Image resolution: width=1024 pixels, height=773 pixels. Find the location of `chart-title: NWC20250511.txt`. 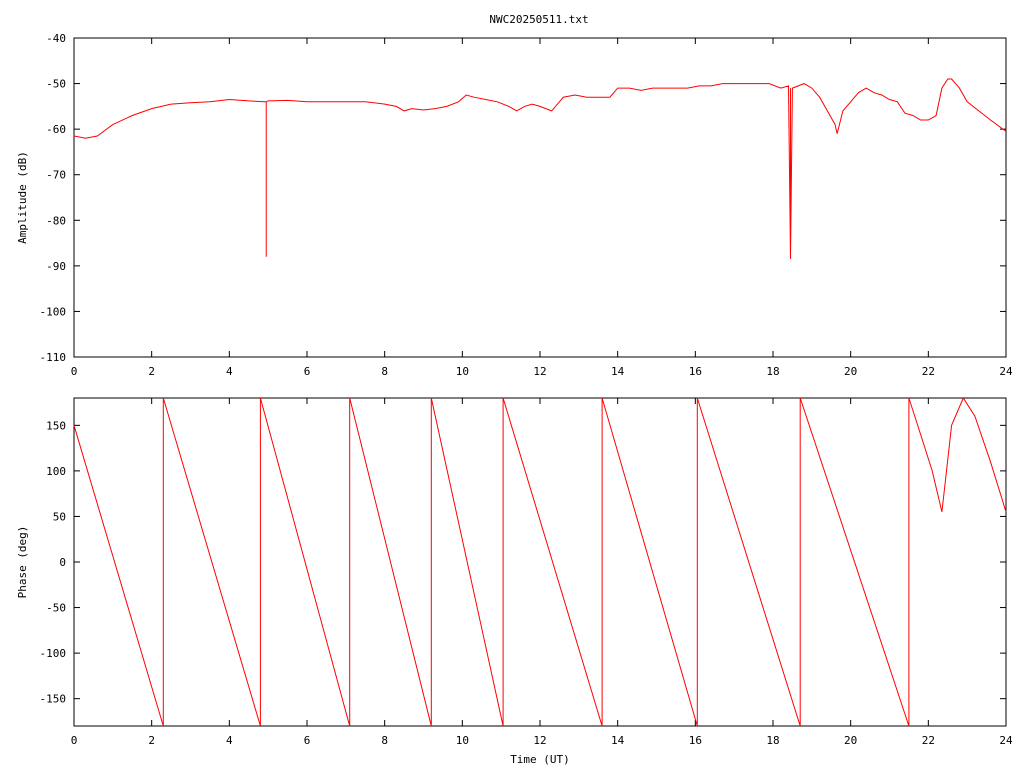

chart-title: NWC20250511.txt is located at coordinates (538, 19).